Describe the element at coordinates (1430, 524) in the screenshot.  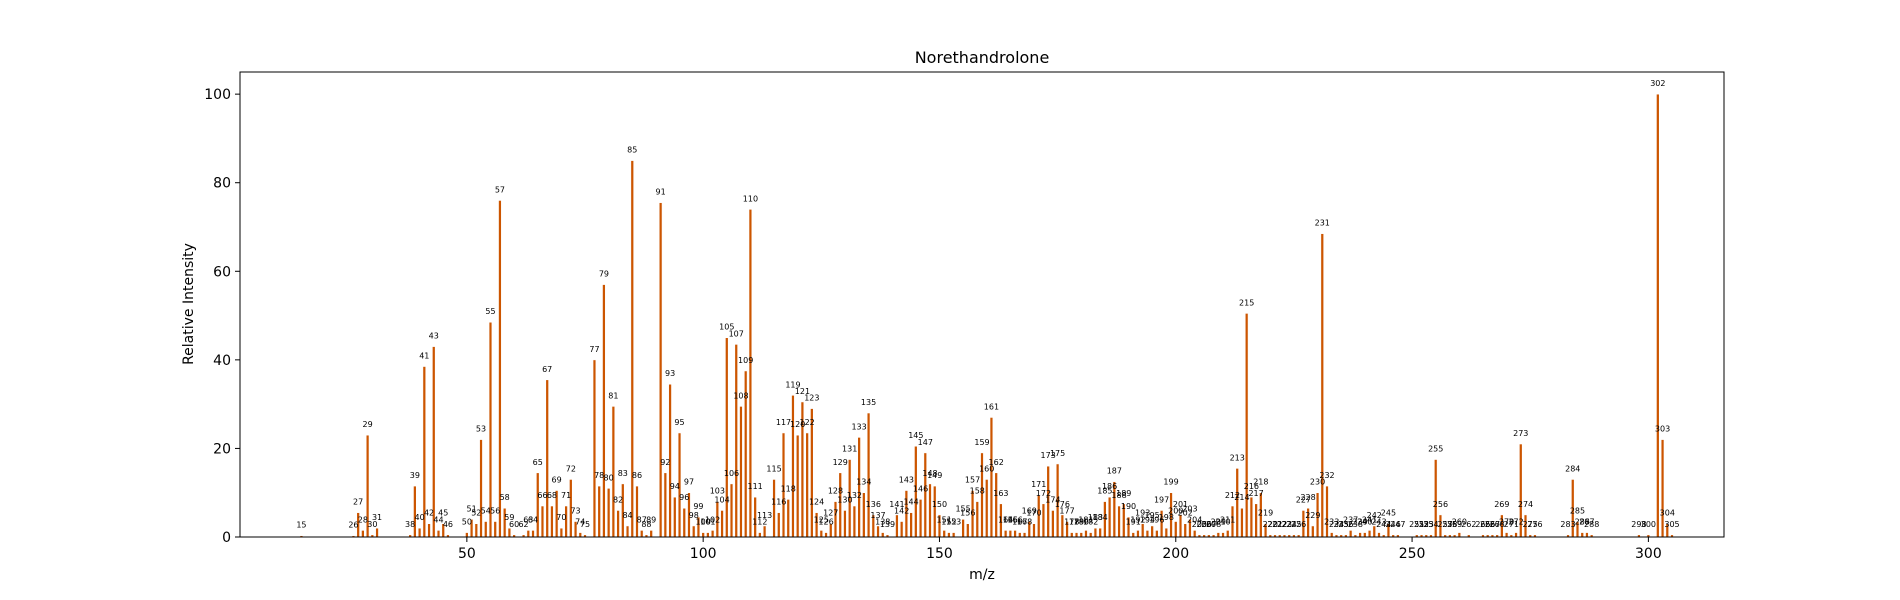
I see `peak-label: 254` at that location.